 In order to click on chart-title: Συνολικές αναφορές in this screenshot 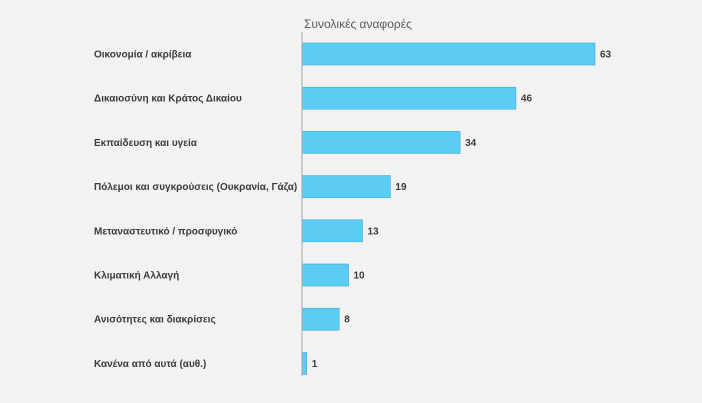, I will do `click(358, 24)`.